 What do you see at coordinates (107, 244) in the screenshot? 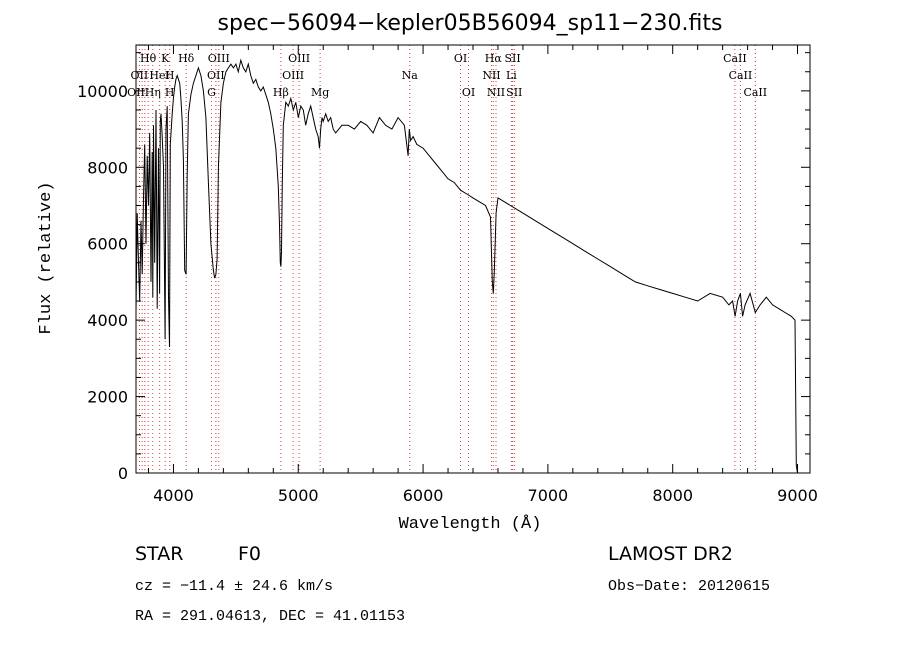
I see `y-tick-label: 6000` at bounding box center [107, 244].